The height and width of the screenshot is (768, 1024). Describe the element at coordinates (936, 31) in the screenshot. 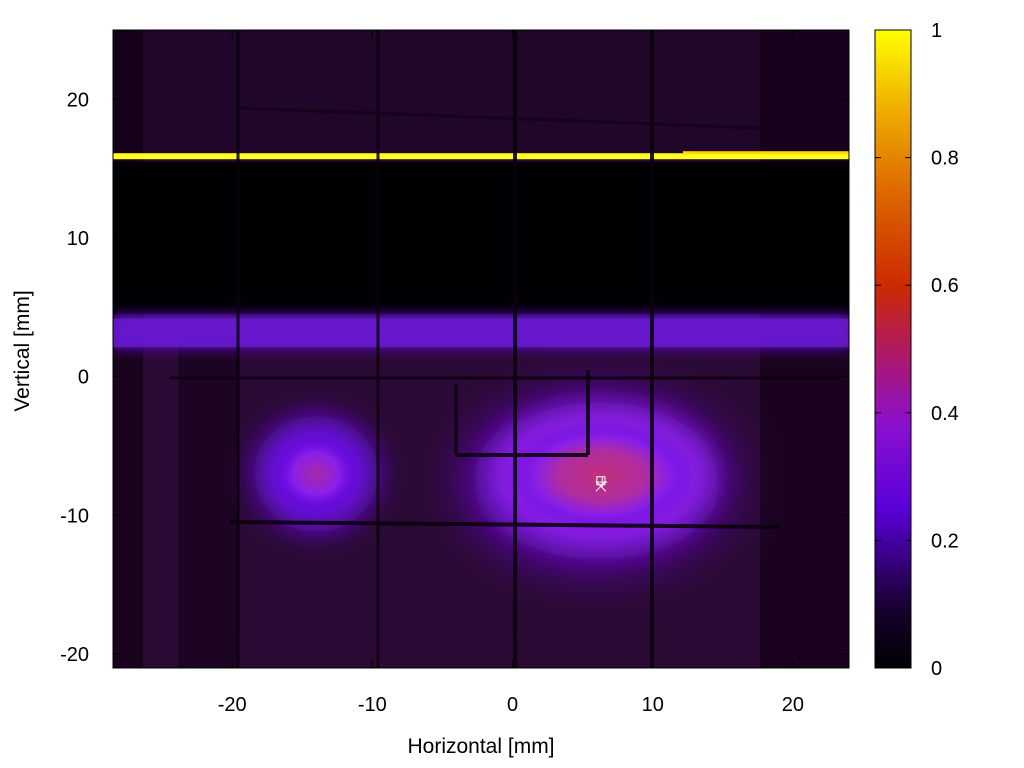

I see `colorbar-tick-label: 1` at that location.